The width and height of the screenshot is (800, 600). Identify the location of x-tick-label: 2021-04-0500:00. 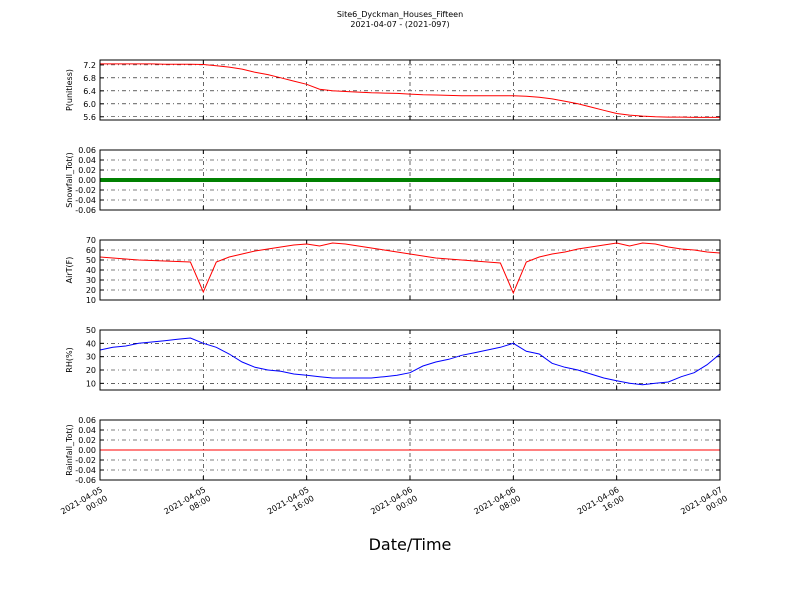
(84, 505).